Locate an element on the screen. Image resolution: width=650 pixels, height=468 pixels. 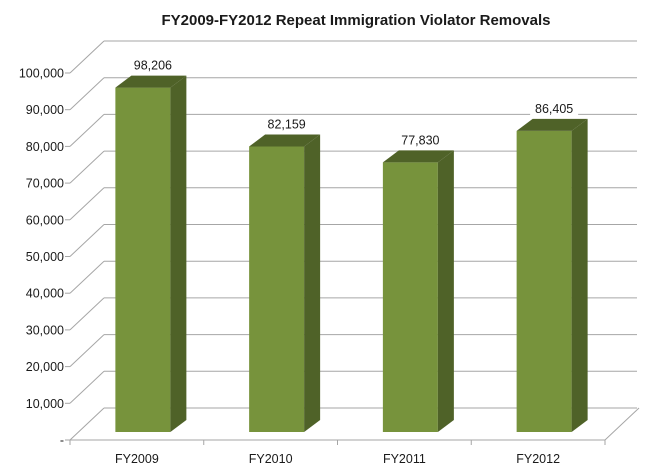
data-label: 77,830 is located at coordinates (420, 140).